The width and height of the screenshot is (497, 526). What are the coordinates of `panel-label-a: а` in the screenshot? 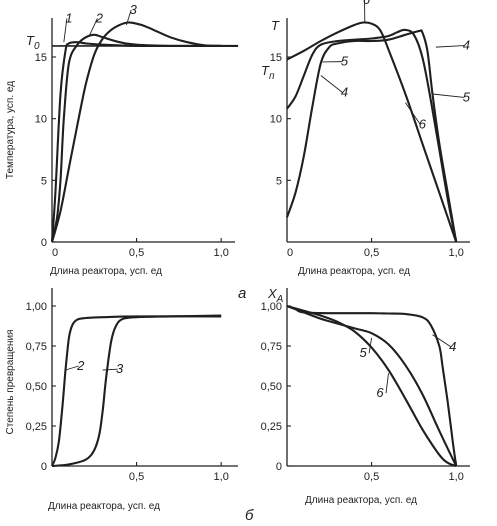 It's located at (242, 293).